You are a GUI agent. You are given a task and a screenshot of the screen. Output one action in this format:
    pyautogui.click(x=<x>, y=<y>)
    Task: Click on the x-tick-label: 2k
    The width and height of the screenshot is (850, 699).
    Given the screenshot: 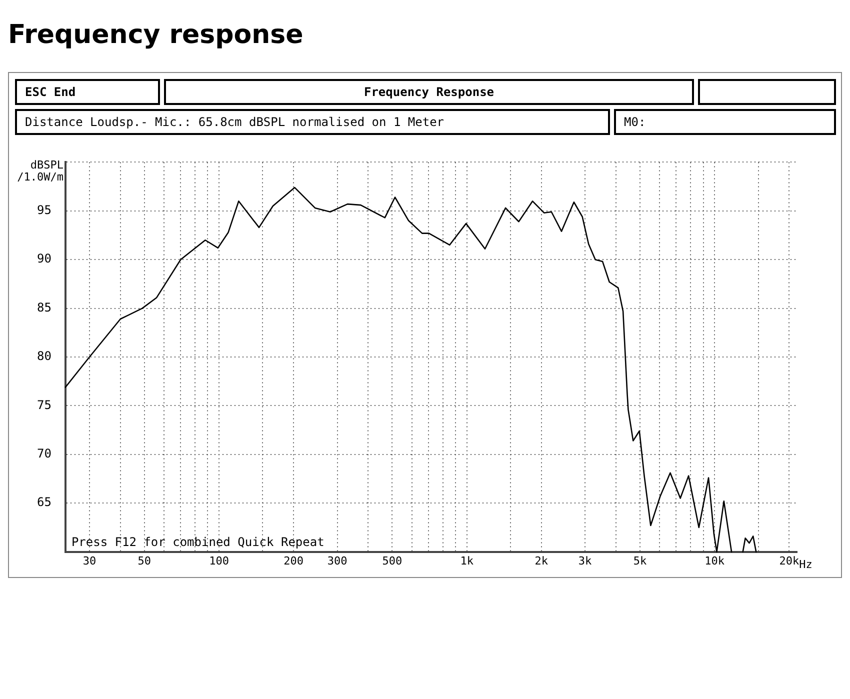 What is the action you would take?
    pyautogui.click(x=541, y=561)
    